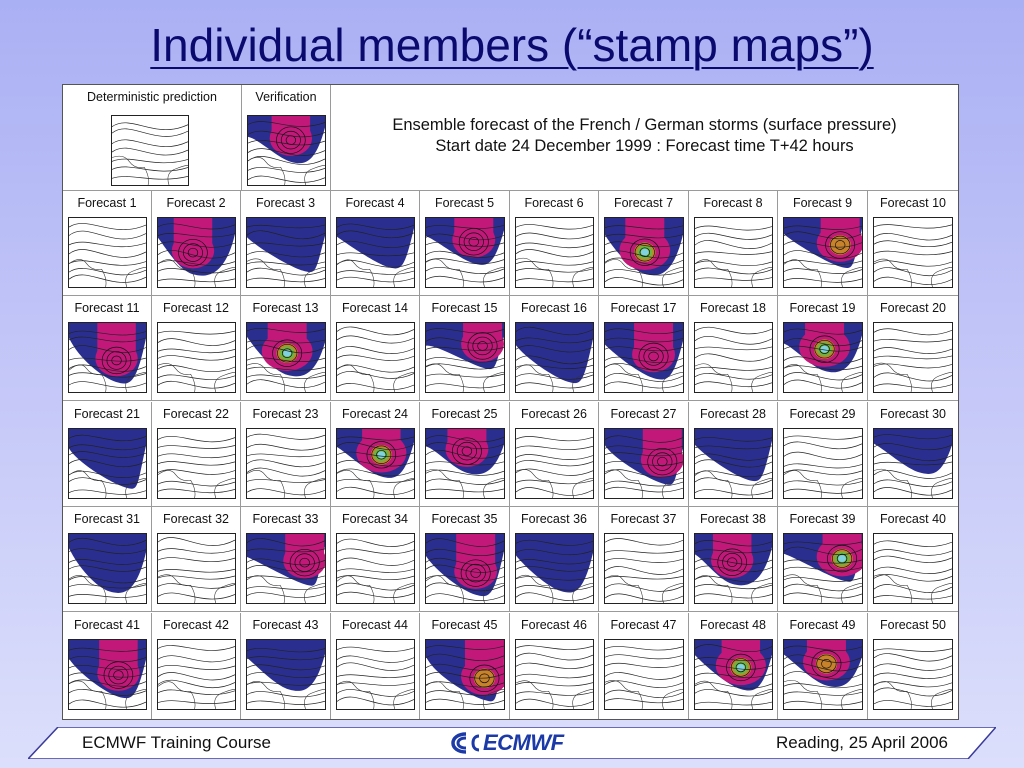  I want to click on forecast-label: Forecast 35, so click(464, 519).